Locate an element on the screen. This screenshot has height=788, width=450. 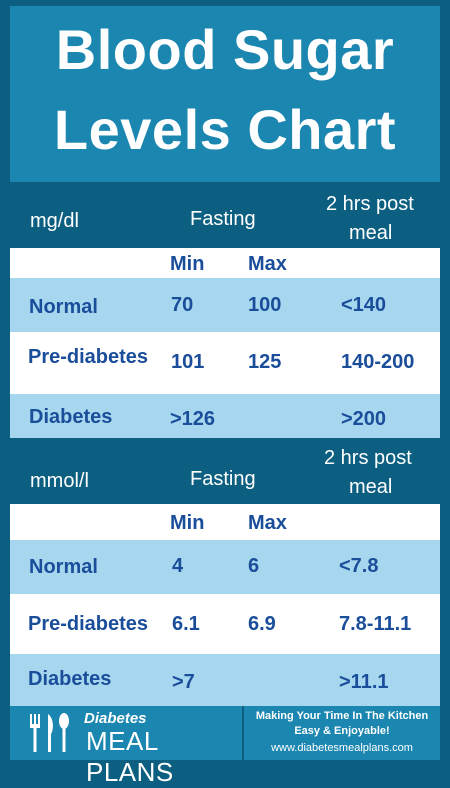
tagline-line-1: Making Your Time In The Kitchen is located at coordinates (342, 716).